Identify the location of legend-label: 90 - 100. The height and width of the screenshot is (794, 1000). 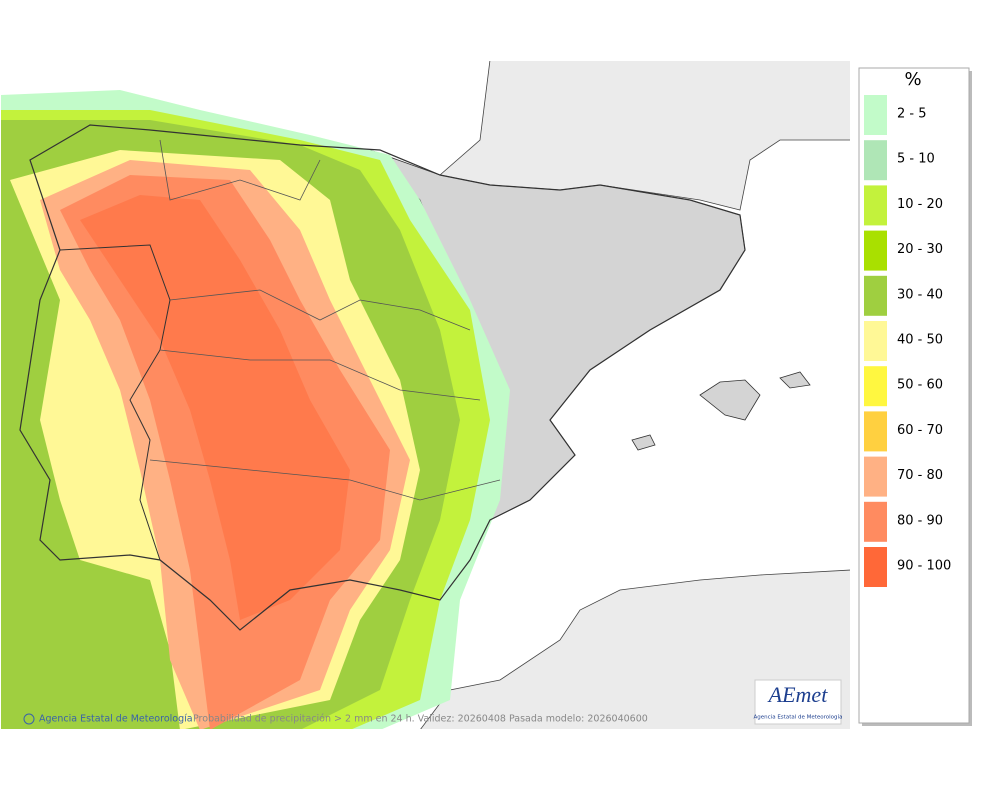
(924, 566).